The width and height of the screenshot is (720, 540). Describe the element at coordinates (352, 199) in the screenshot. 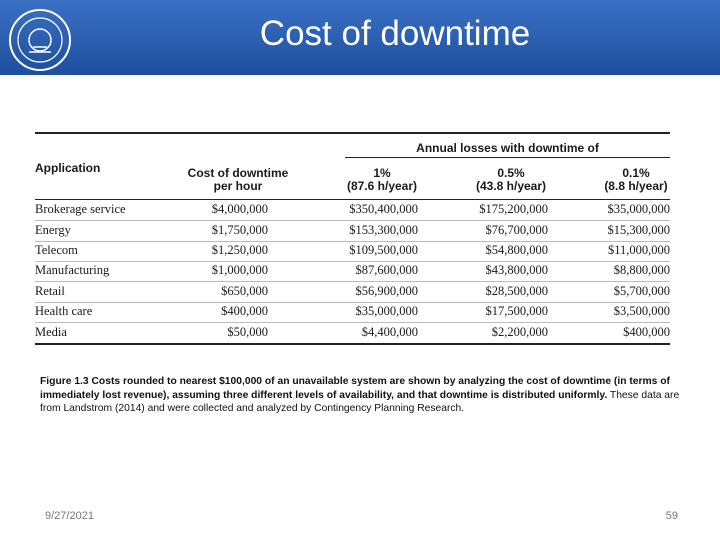

I see `header-rule` at that location.